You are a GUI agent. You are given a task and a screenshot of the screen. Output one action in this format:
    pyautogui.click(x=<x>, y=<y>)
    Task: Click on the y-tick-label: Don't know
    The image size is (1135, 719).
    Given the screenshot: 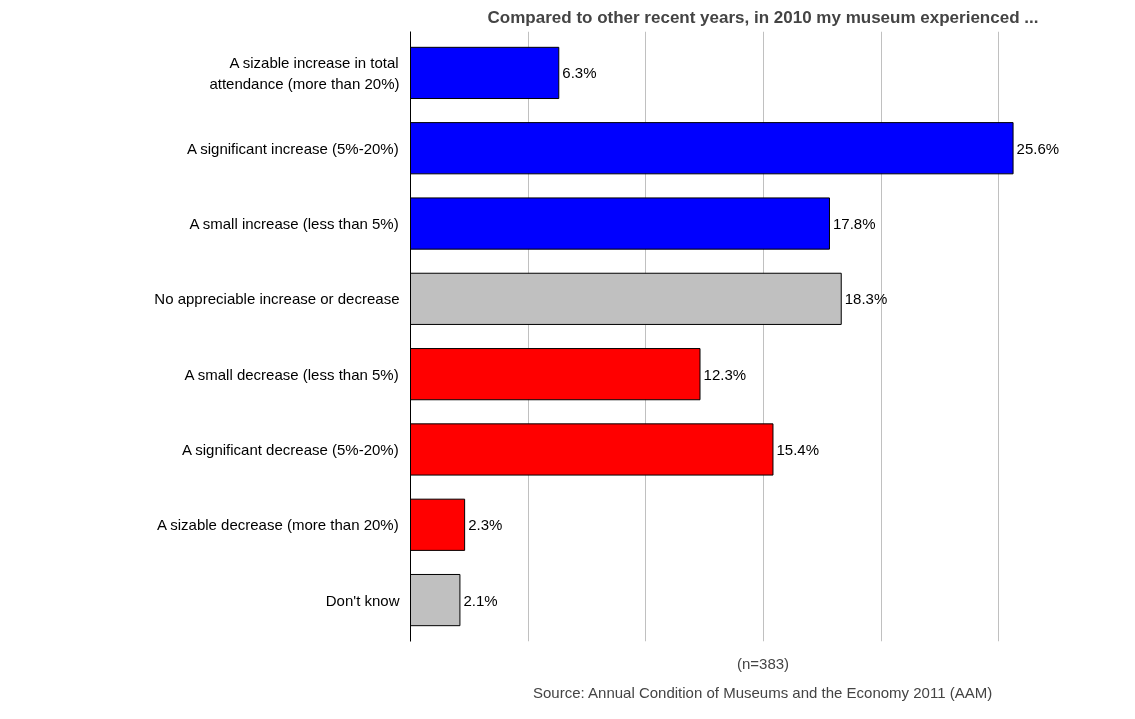 What is the action you would take?
    pyautogui.click(x=362, y=600)
    